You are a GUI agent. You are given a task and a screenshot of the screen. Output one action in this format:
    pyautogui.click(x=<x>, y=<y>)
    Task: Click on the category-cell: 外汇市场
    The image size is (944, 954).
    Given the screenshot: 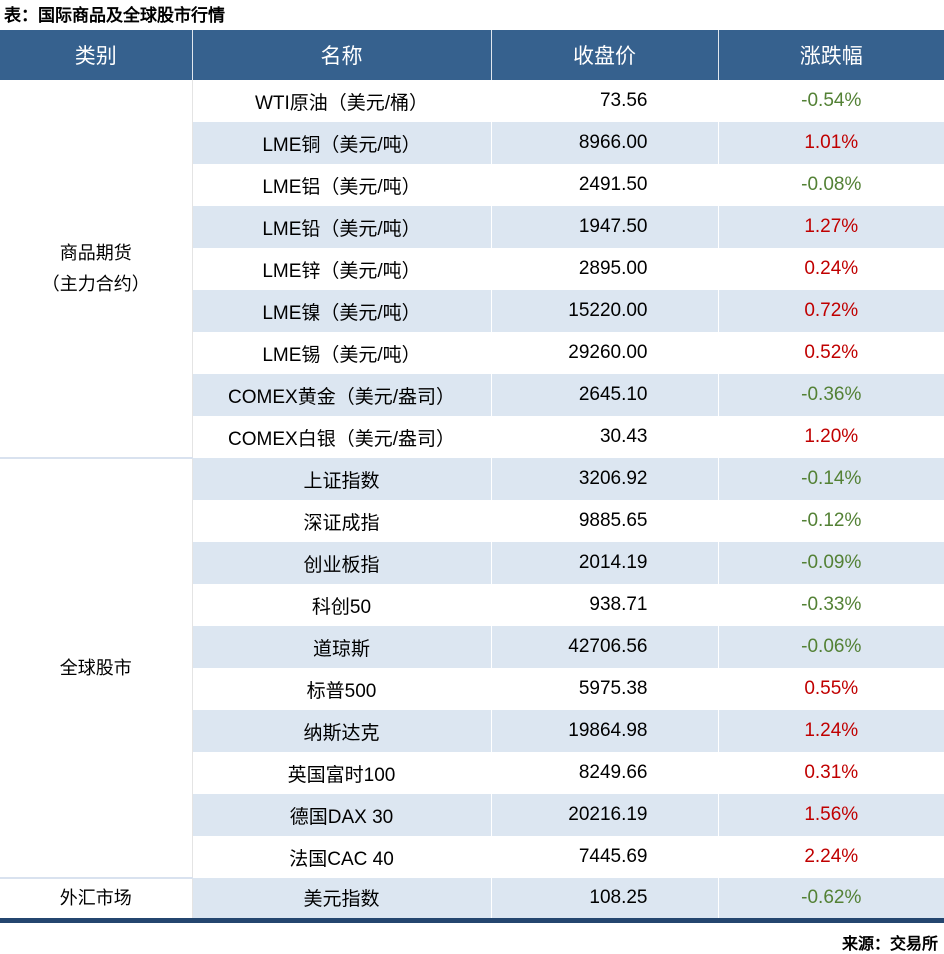 What is the action you would take?
    pyautogui.click(x=96, y=898)
    